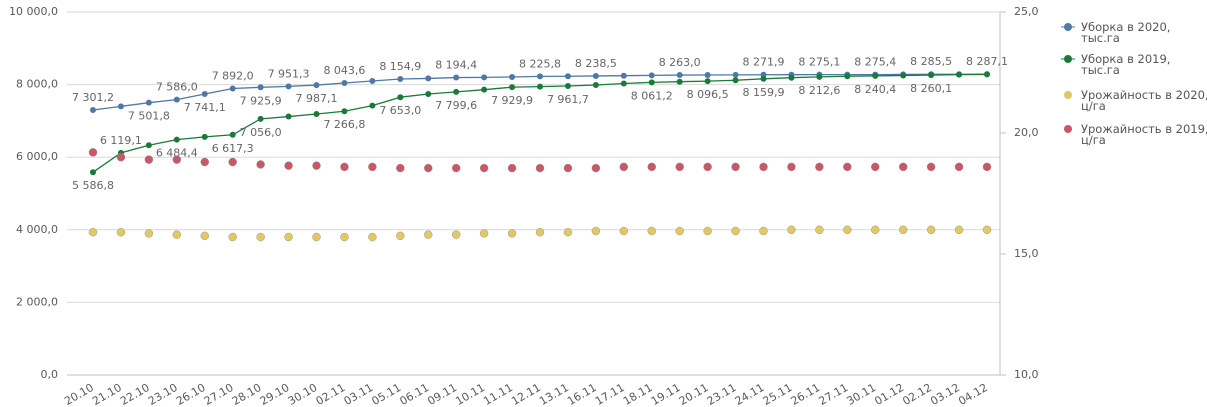 The image size is (1207, 407). What do you see at coordinates (750, 394) in the screenshot?
I see `x-tick-label: 24.11` at bounding box center [750, 394].